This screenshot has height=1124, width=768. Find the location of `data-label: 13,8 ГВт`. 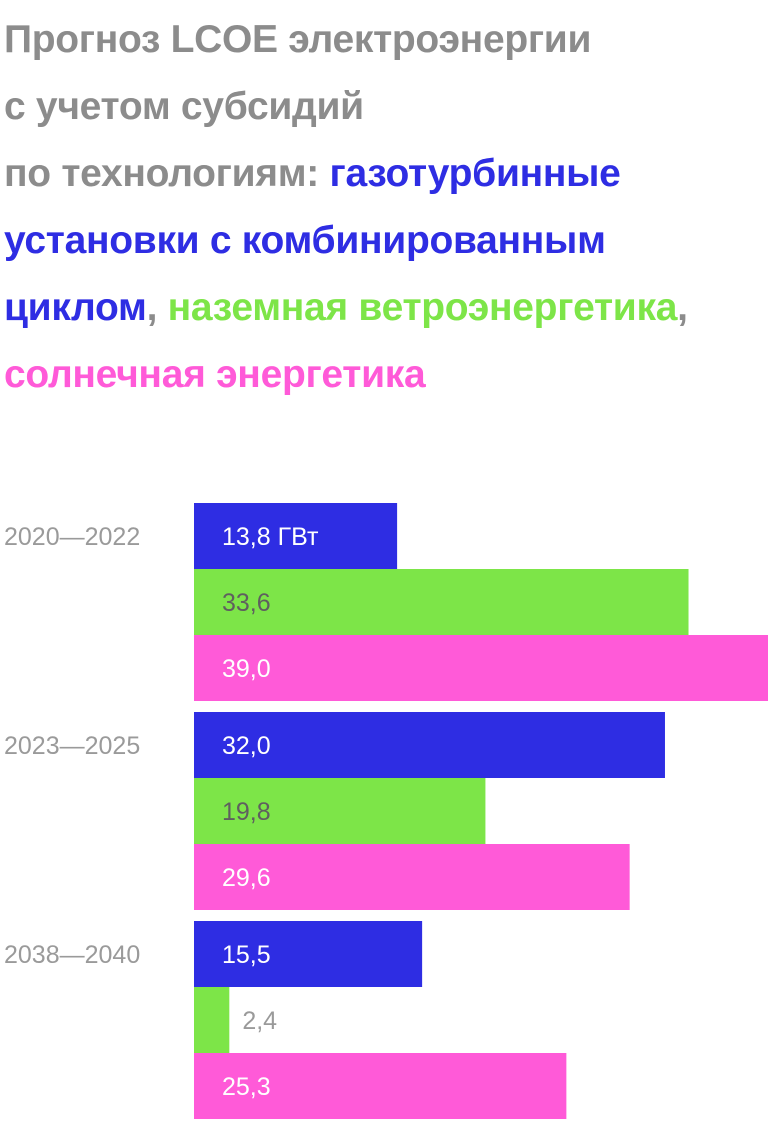

data-label: 13,8 ГВт is located at coordinates (270, 537).